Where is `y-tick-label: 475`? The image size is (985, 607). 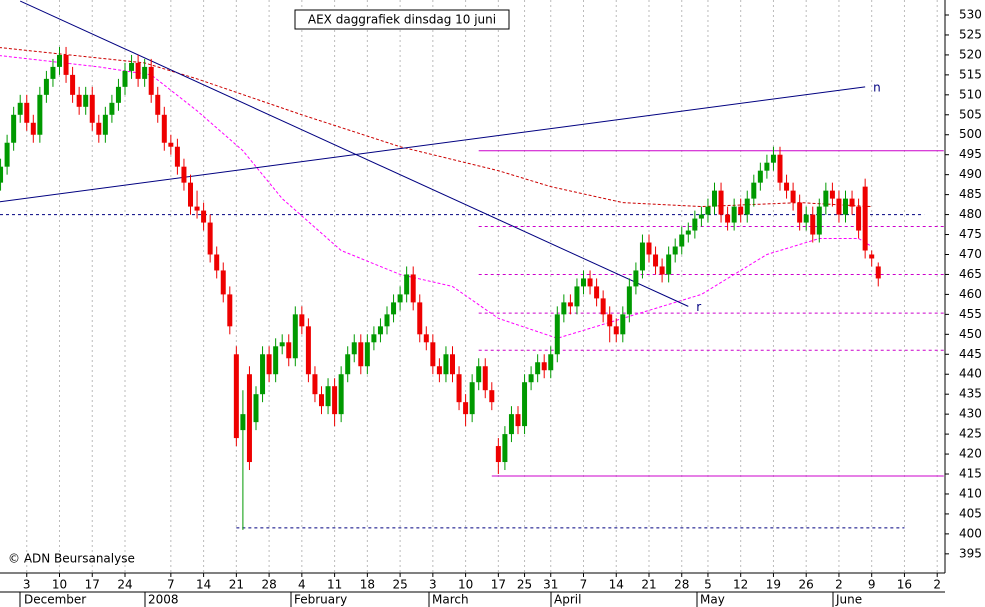 y-tick-label: 475 is located at coordinates (970, 234).